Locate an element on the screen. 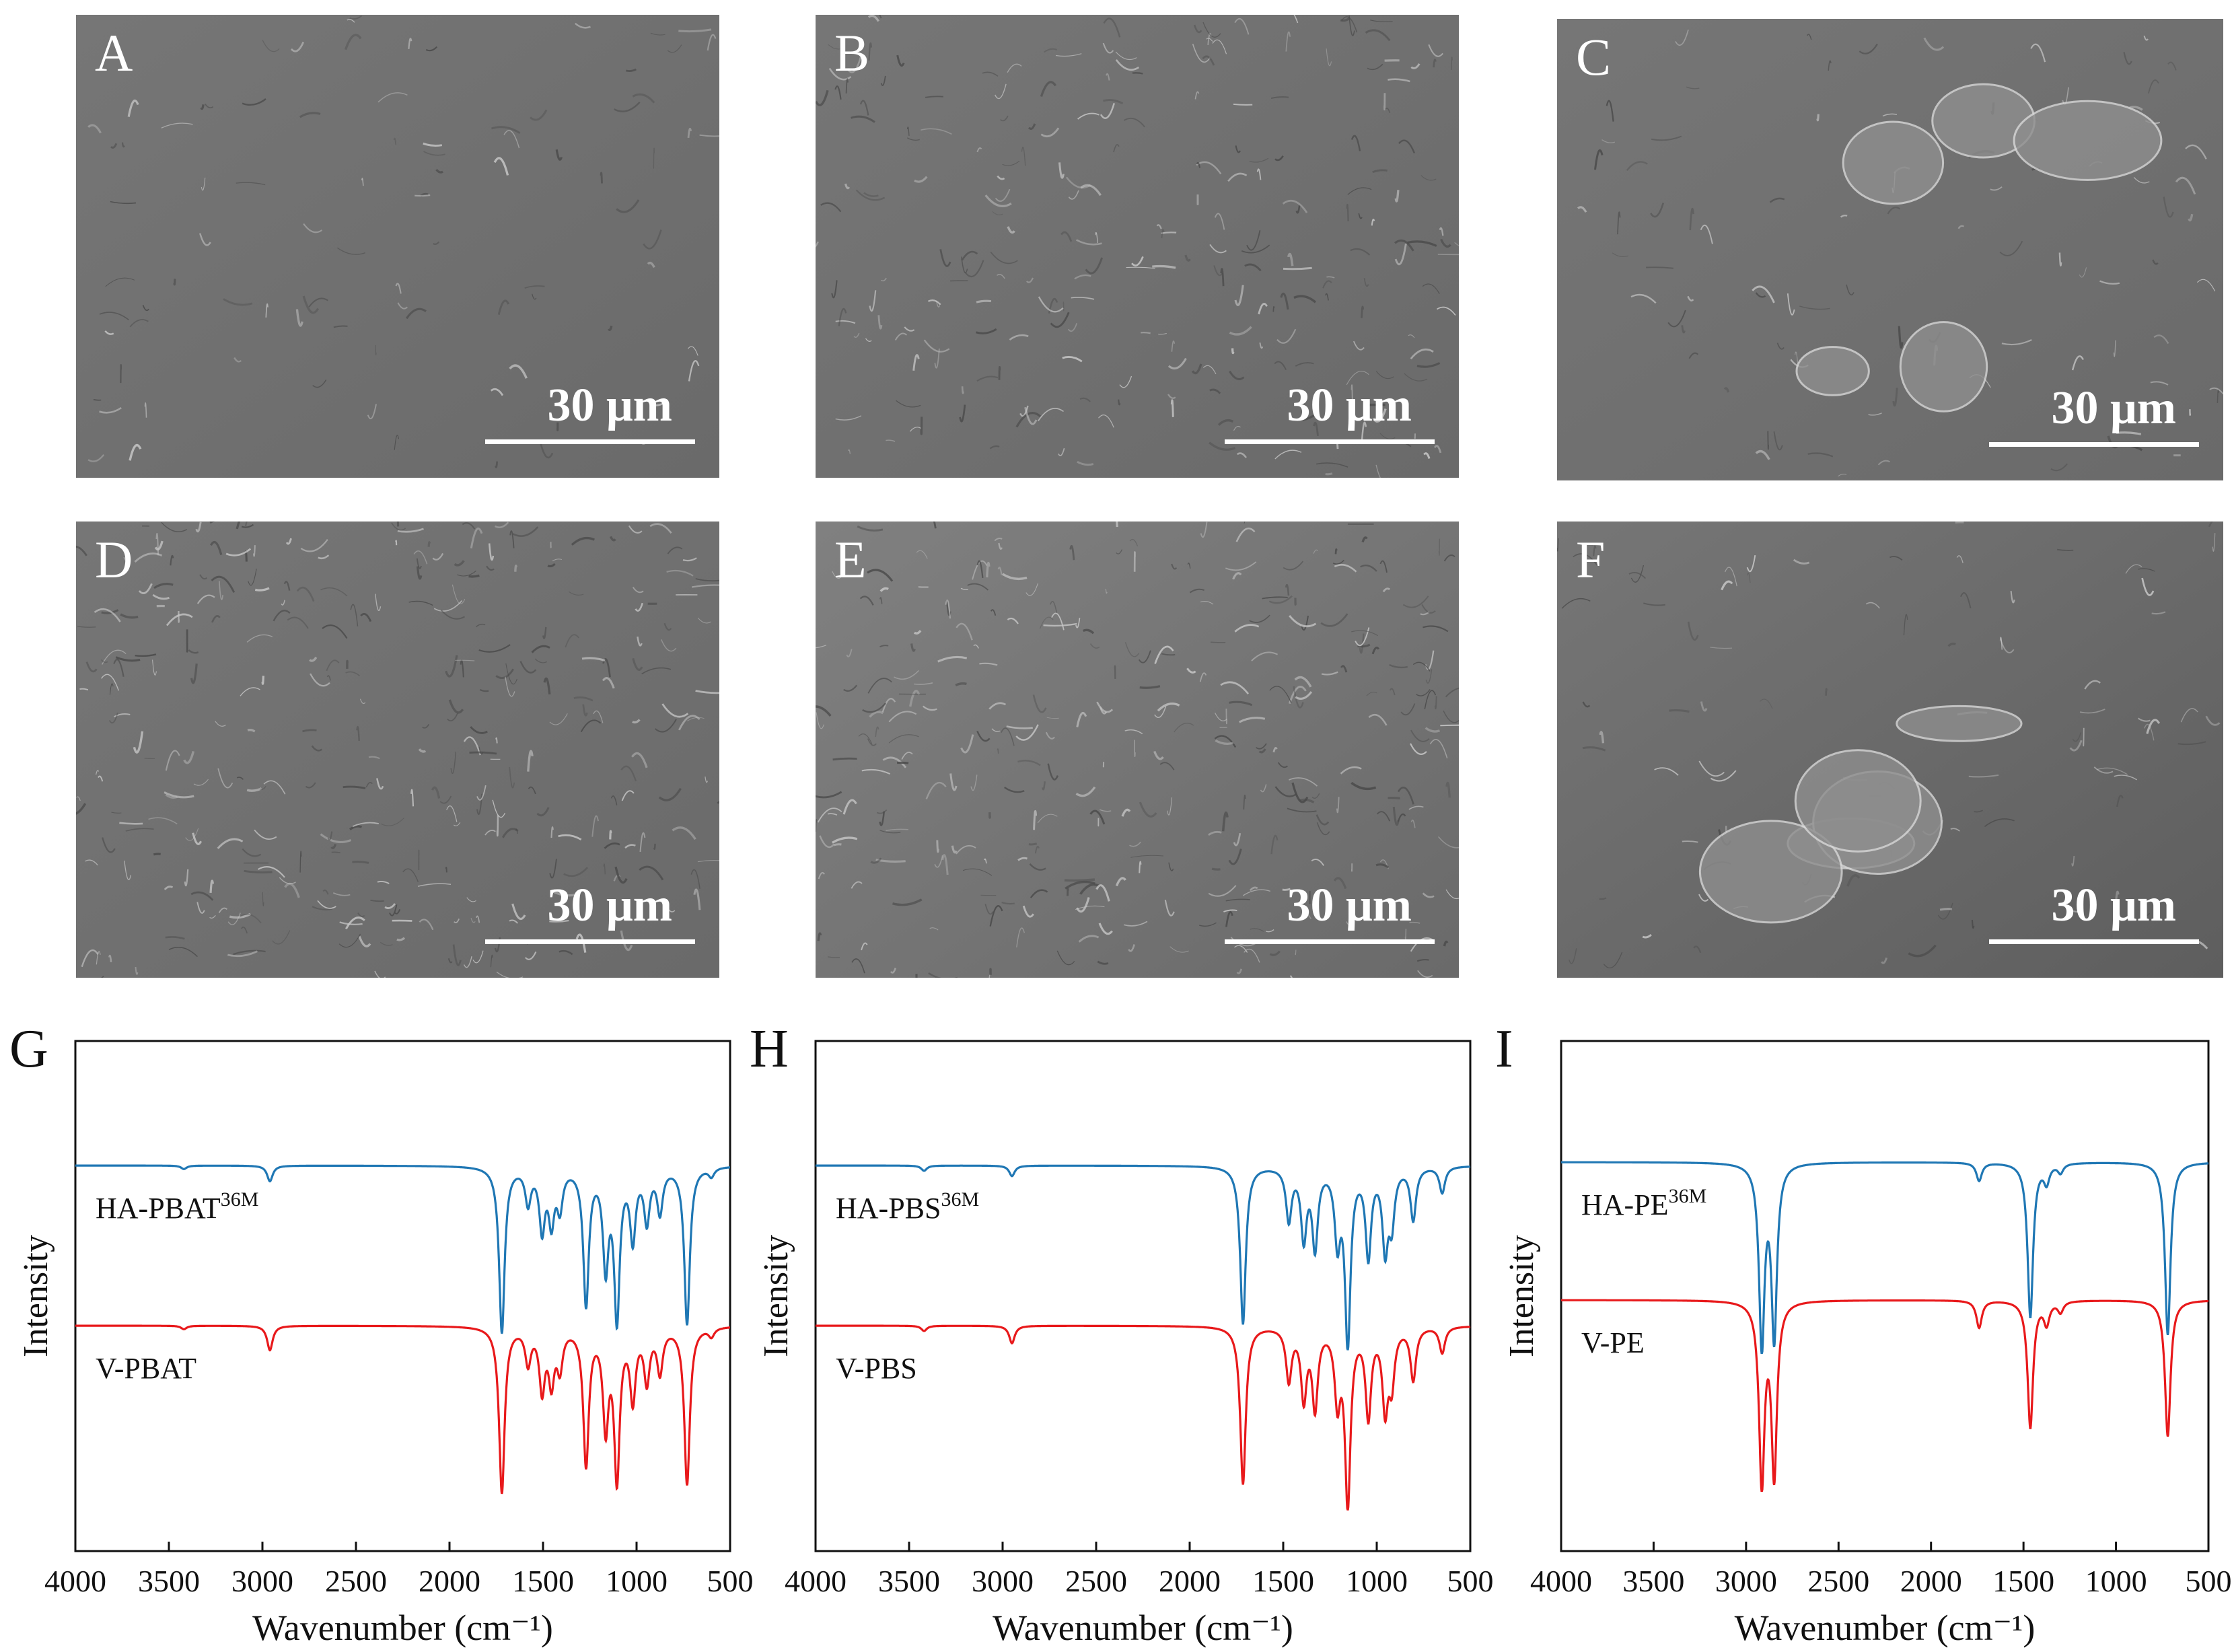 The width and height of the screenshot is (2232, 1652). sem-panel-label: F is located at coordinates (1591, 559).